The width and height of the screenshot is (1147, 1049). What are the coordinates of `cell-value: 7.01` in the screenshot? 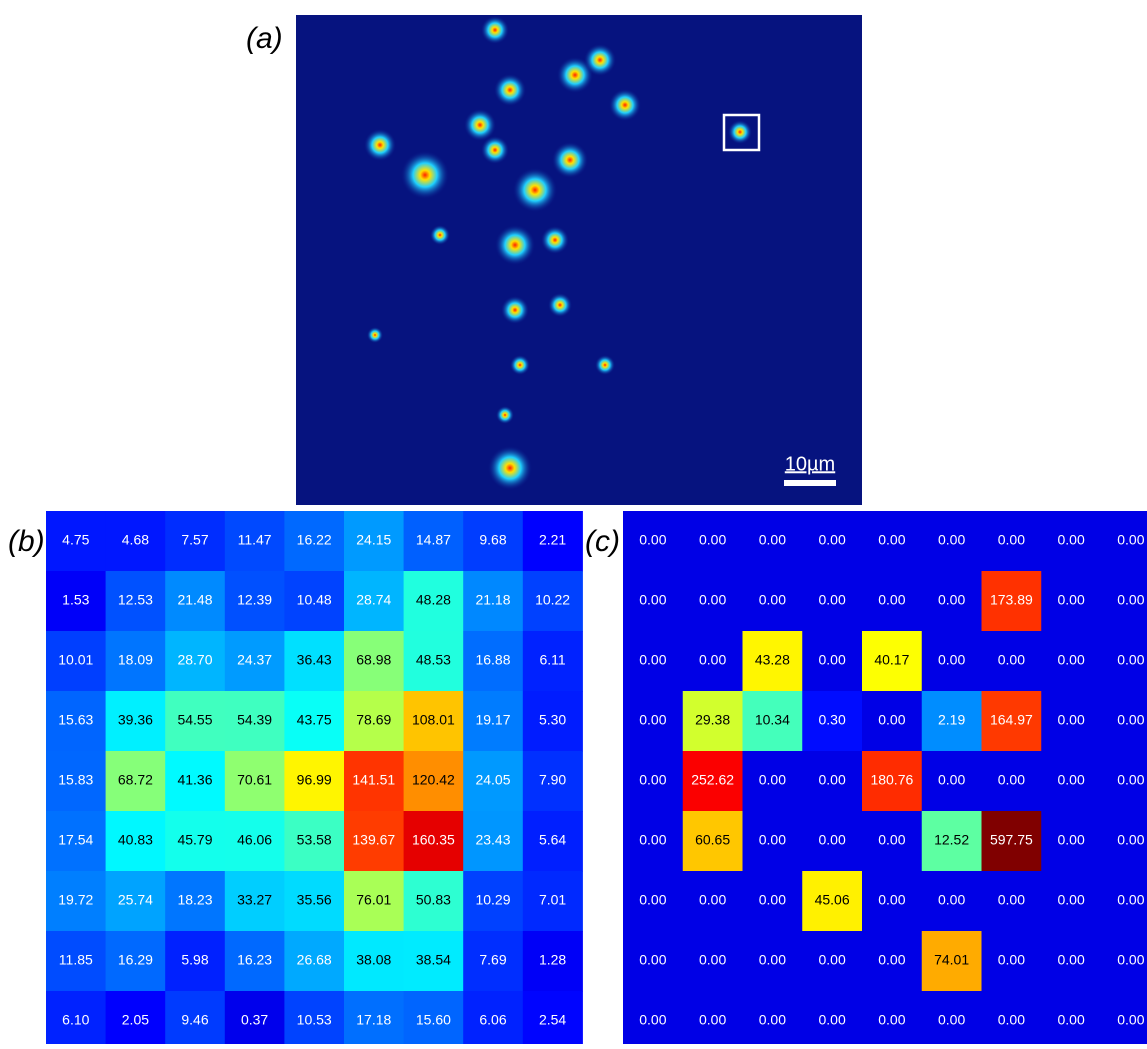 It's located at (552, 900).